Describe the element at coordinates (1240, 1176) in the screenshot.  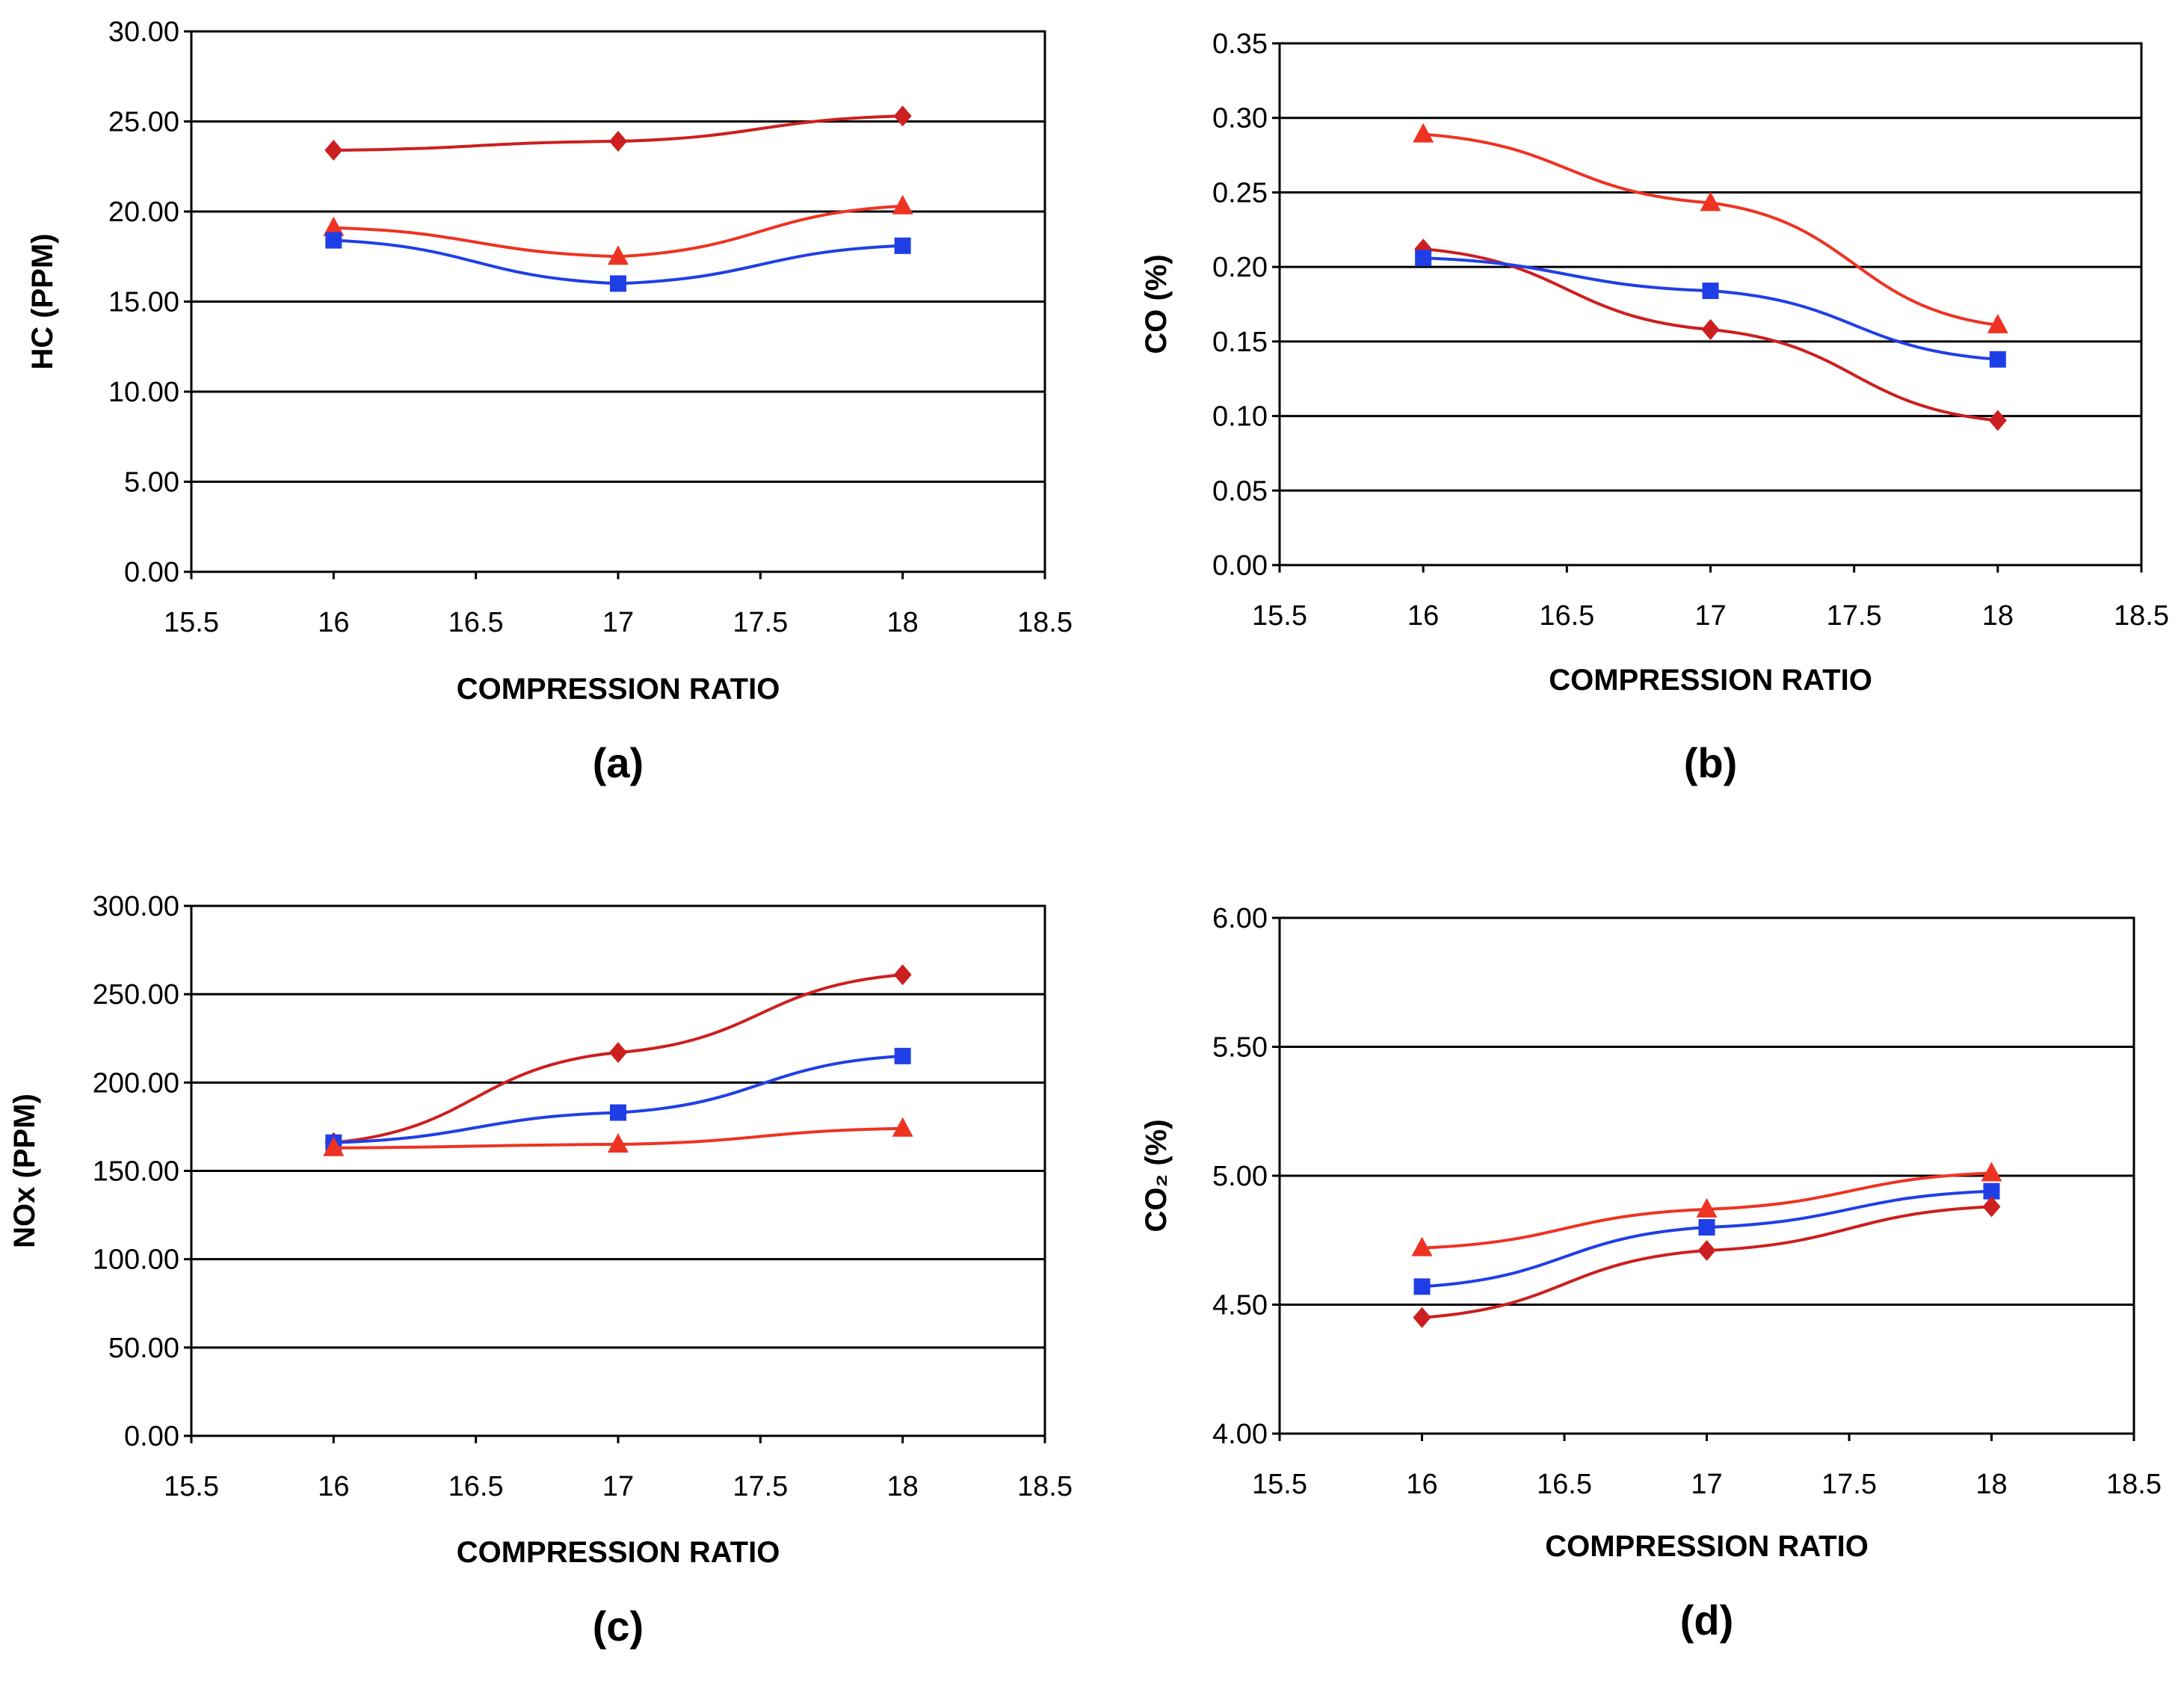
I see `panel-d-y-tick-label: 5.00` at that location.